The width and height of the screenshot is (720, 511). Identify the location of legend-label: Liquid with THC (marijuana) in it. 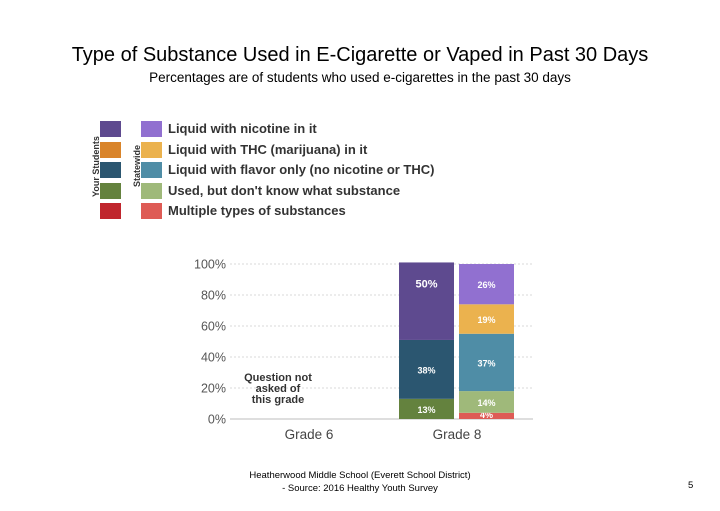
(268, 149).